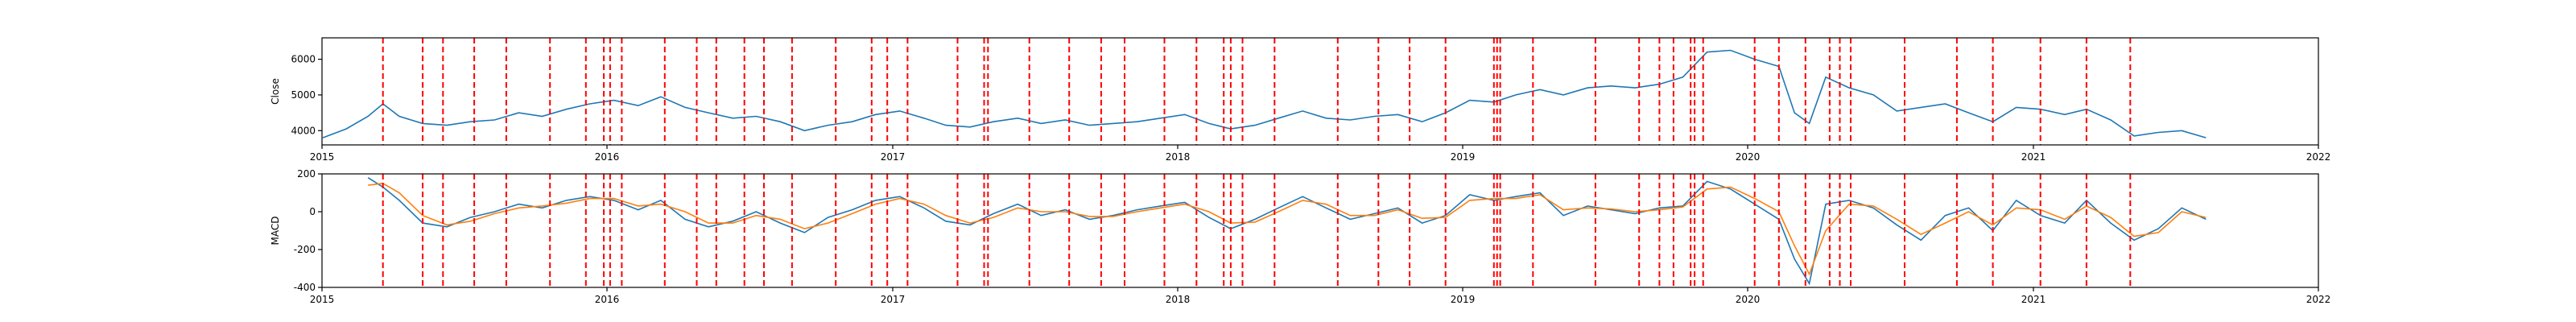 This screenshot has height=322, width=2576. I want to click on y-tick-label: 4000, so click(303, 130).